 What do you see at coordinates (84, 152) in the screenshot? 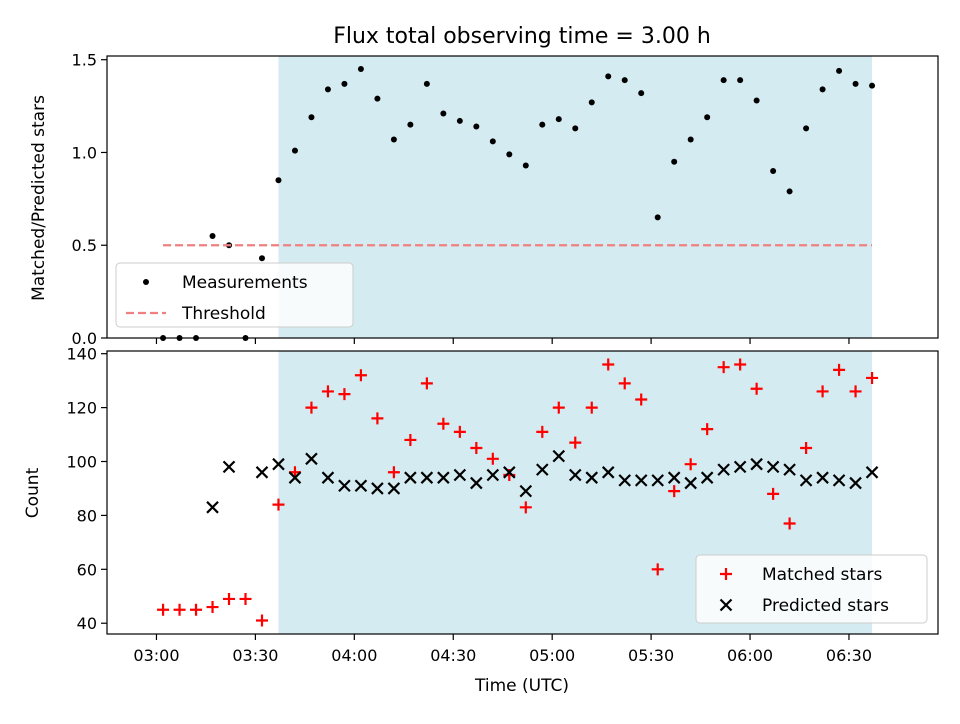
I see `top-y-tick-label: 1.0` at bounding box center [84, 152].